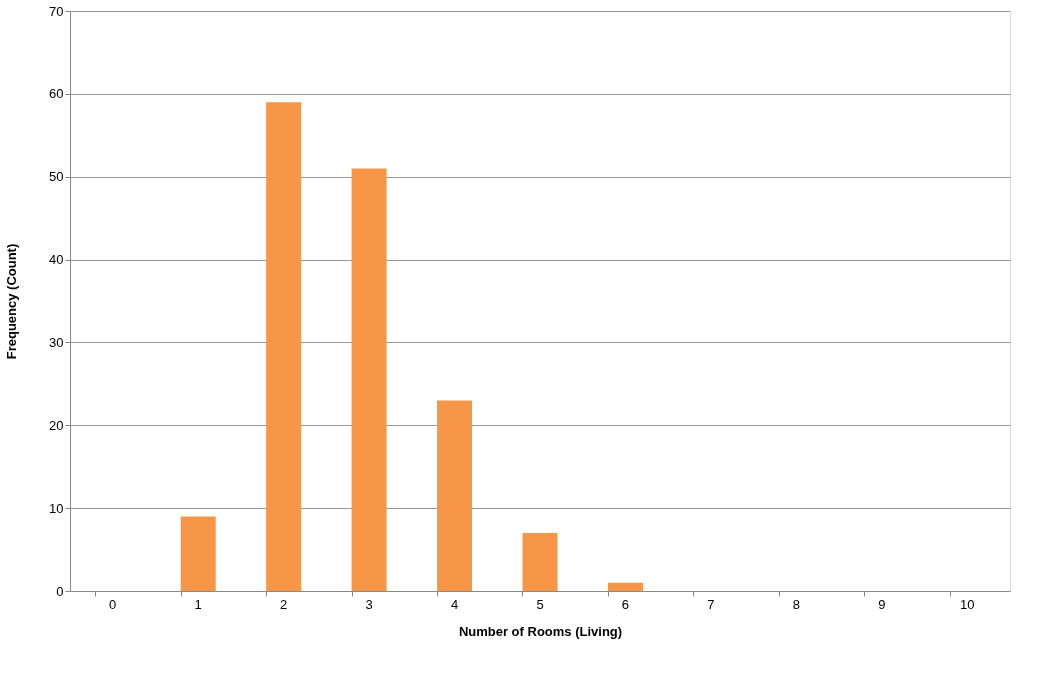  I want to click on y-axis-title: Frequency (Count), so click(12, 301).